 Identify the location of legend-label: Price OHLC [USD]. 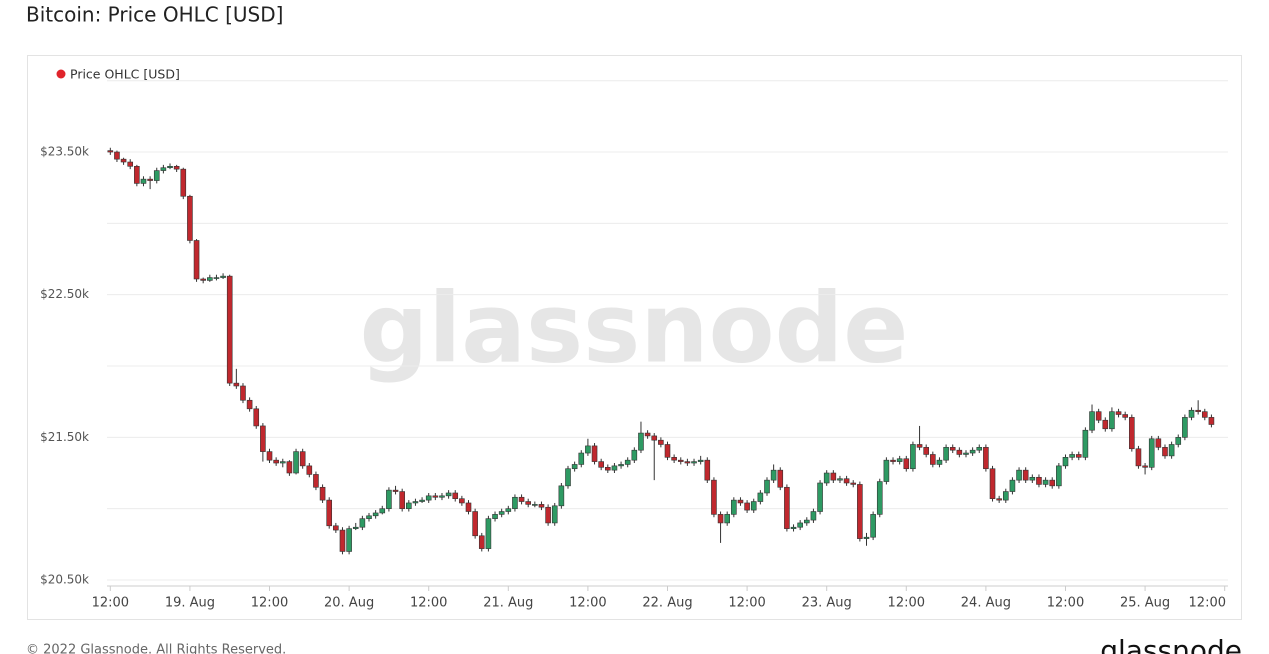
(125, 74).